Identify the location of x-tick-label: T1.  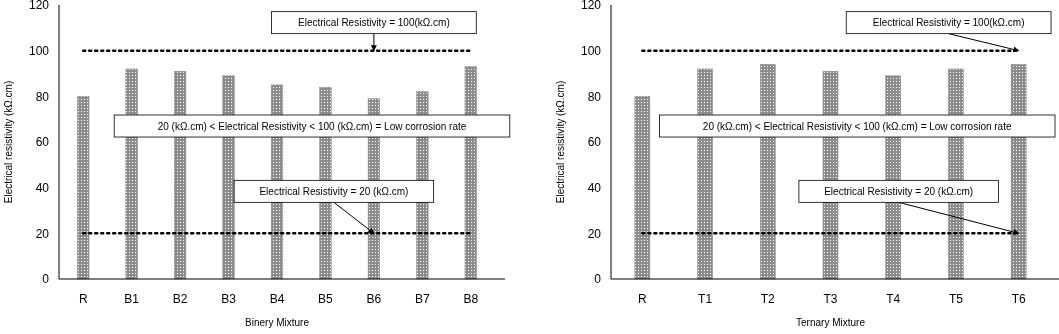
(705, 299).